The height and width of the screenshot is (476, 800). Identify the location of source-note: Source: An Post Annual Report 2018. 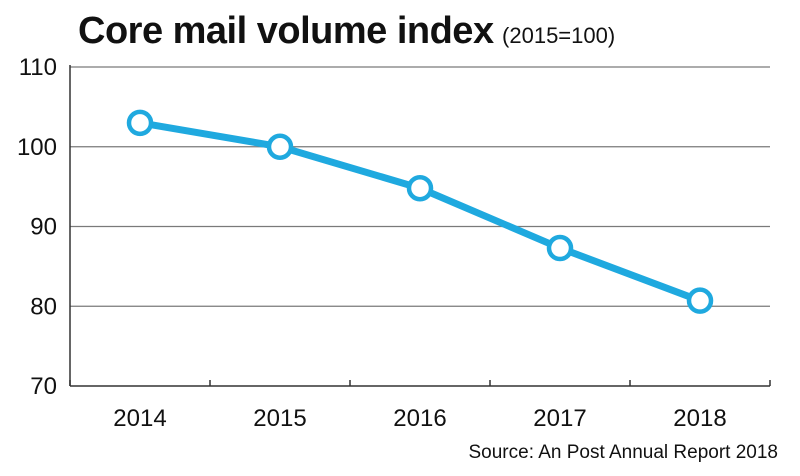
(623, 452).